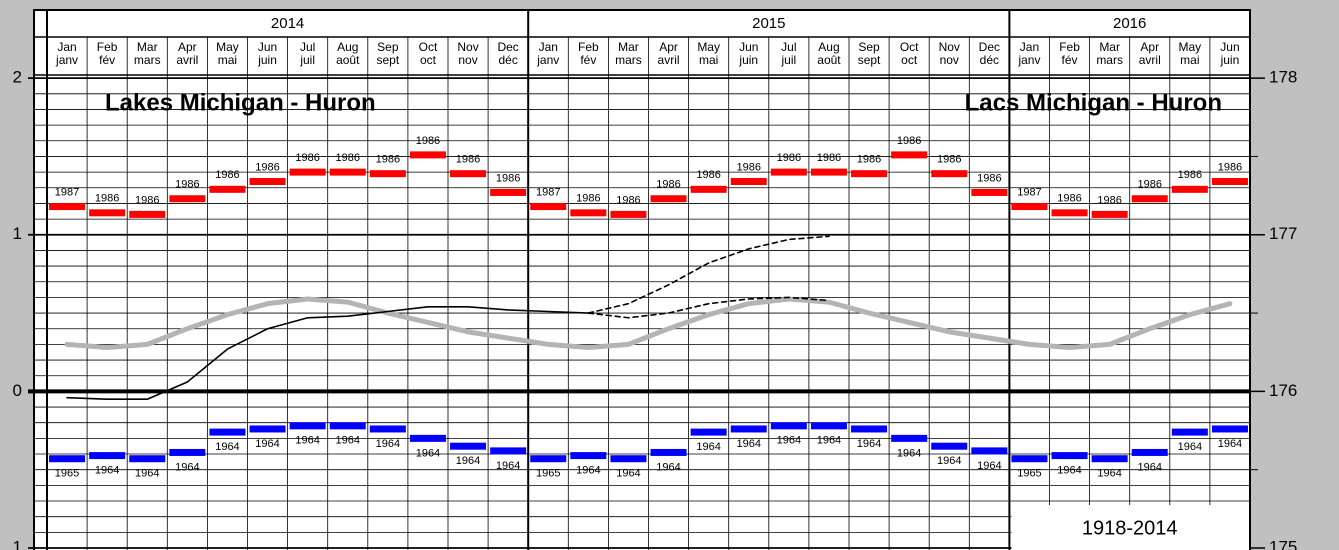 This screenshot has height=550, width=1339. What do you see at coordinates (1129, 23) in the screenshot?
I see `year-label: 2016` at bounding box center [1129, 23].